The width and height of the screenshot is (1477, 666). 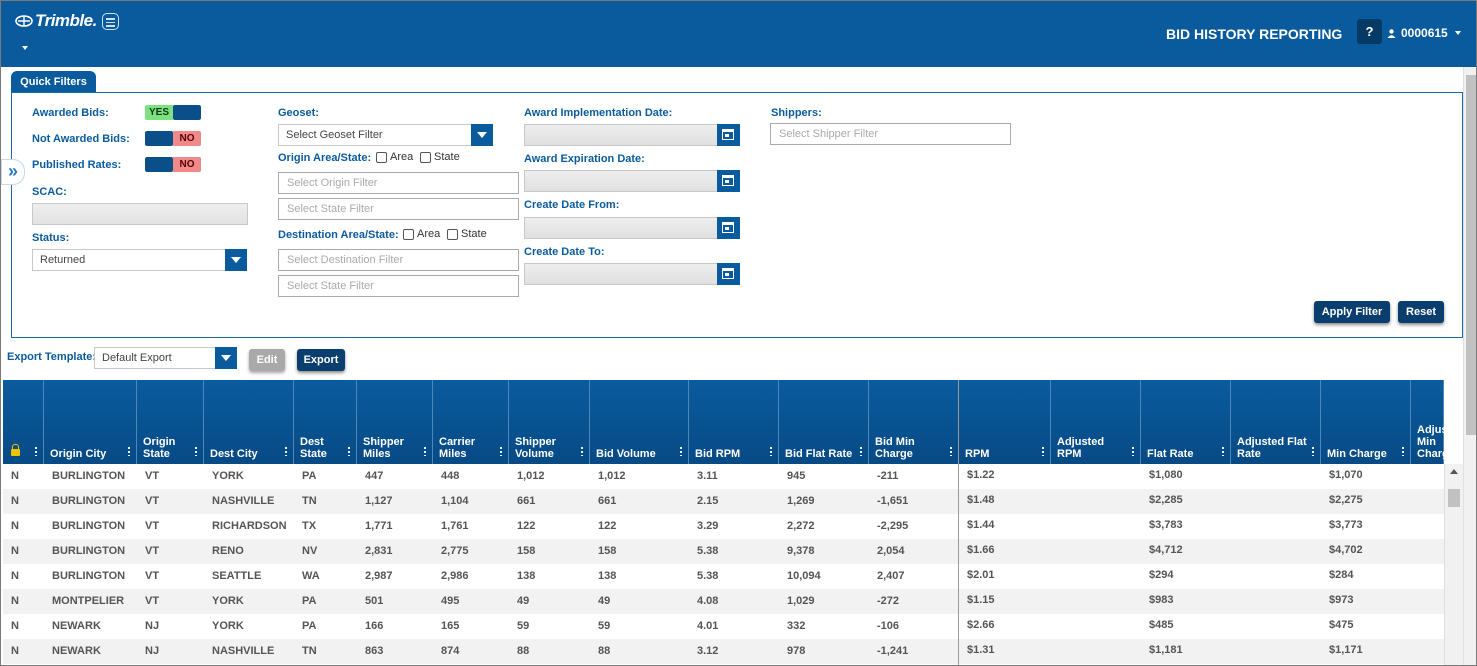 What do you see at coordinates (53, 82) in the screenshot?
I see `tab-quick-filters: Quick Filters` at bounding box center [53, 82].